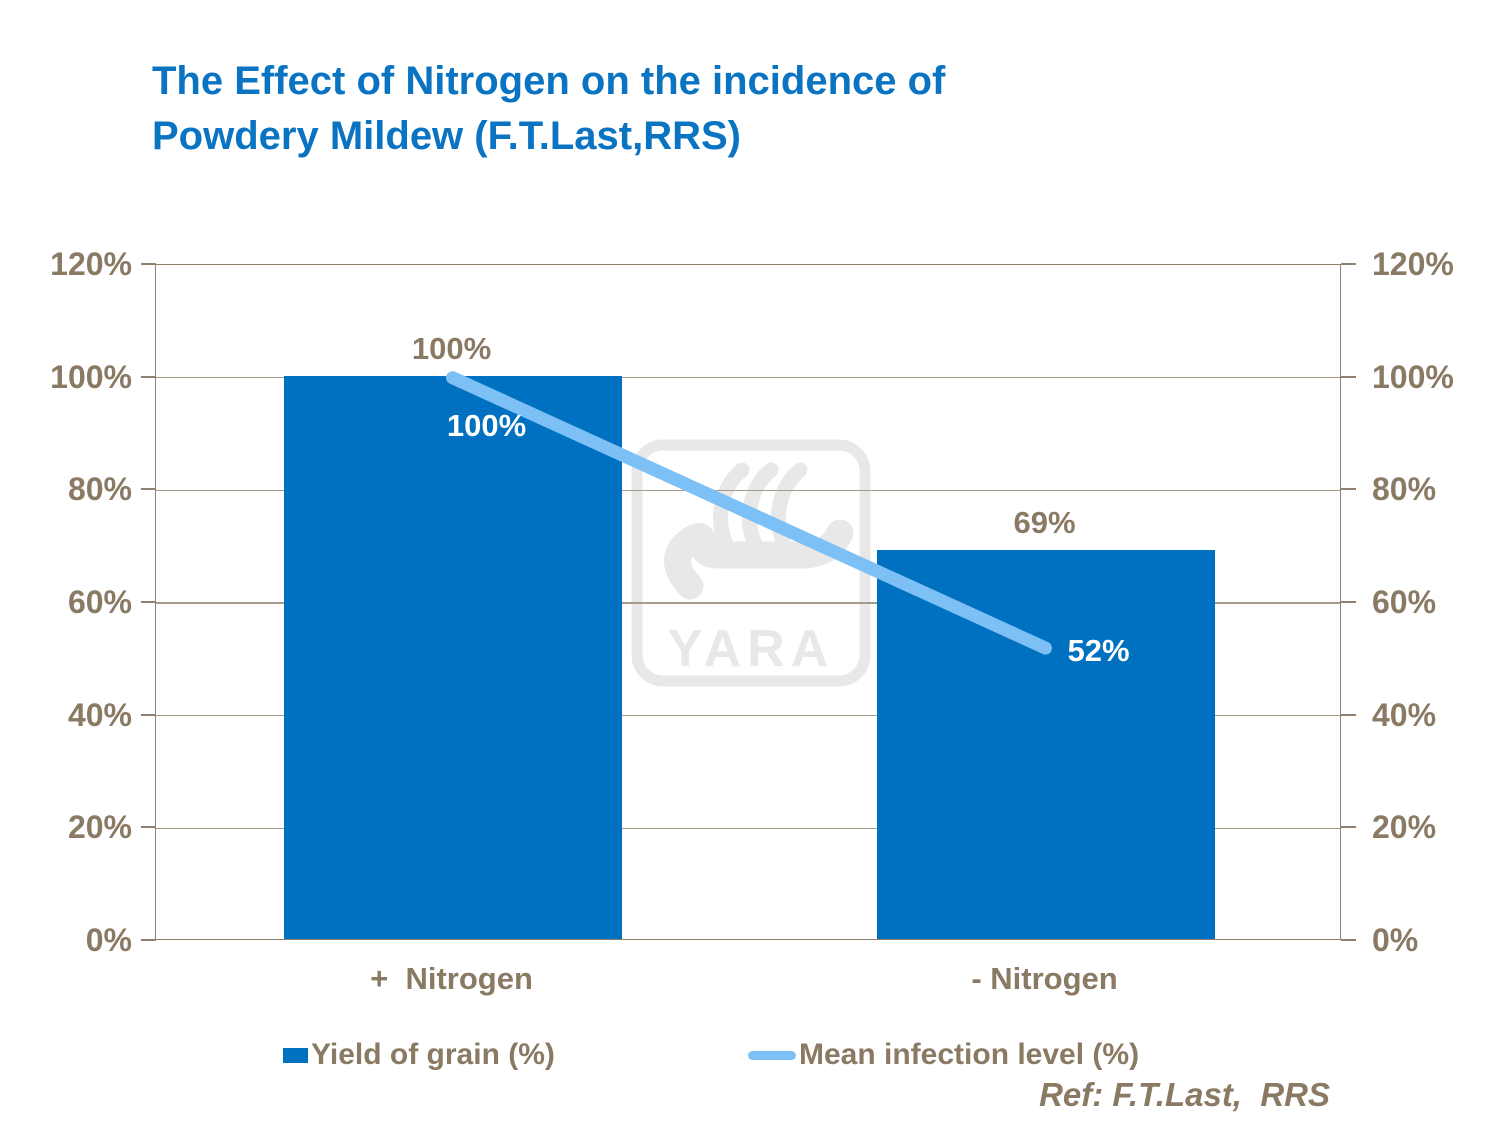  Describe the element at coordinates (99, 827) in the screenshot. I see `y-tick-label-left: 20%` at that location.